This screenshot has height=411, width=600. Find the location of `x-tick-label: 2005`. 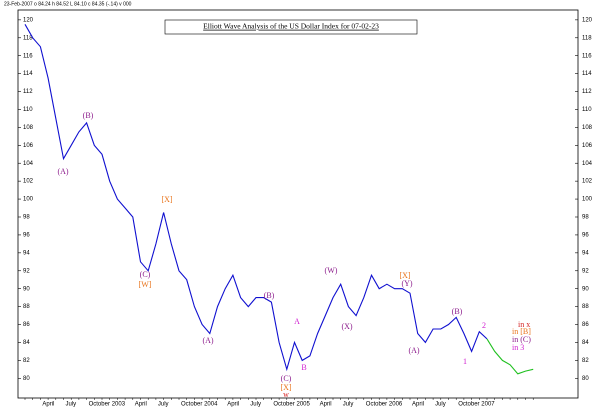

x-tick-label: 2005 is located at coordinates (304, 405).